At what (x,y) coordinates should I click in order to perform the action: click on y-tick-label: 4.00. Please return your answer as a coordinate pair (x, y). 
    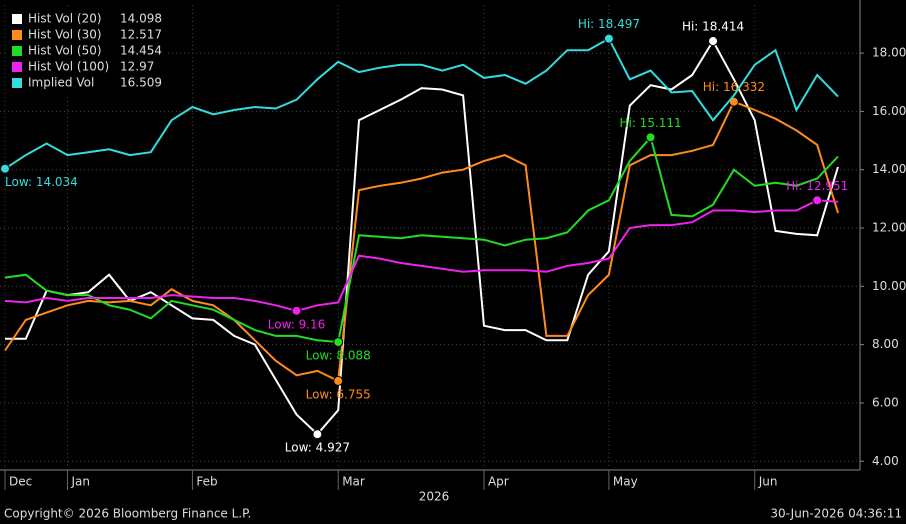
    Looking at the image, I should click on (885, 461).